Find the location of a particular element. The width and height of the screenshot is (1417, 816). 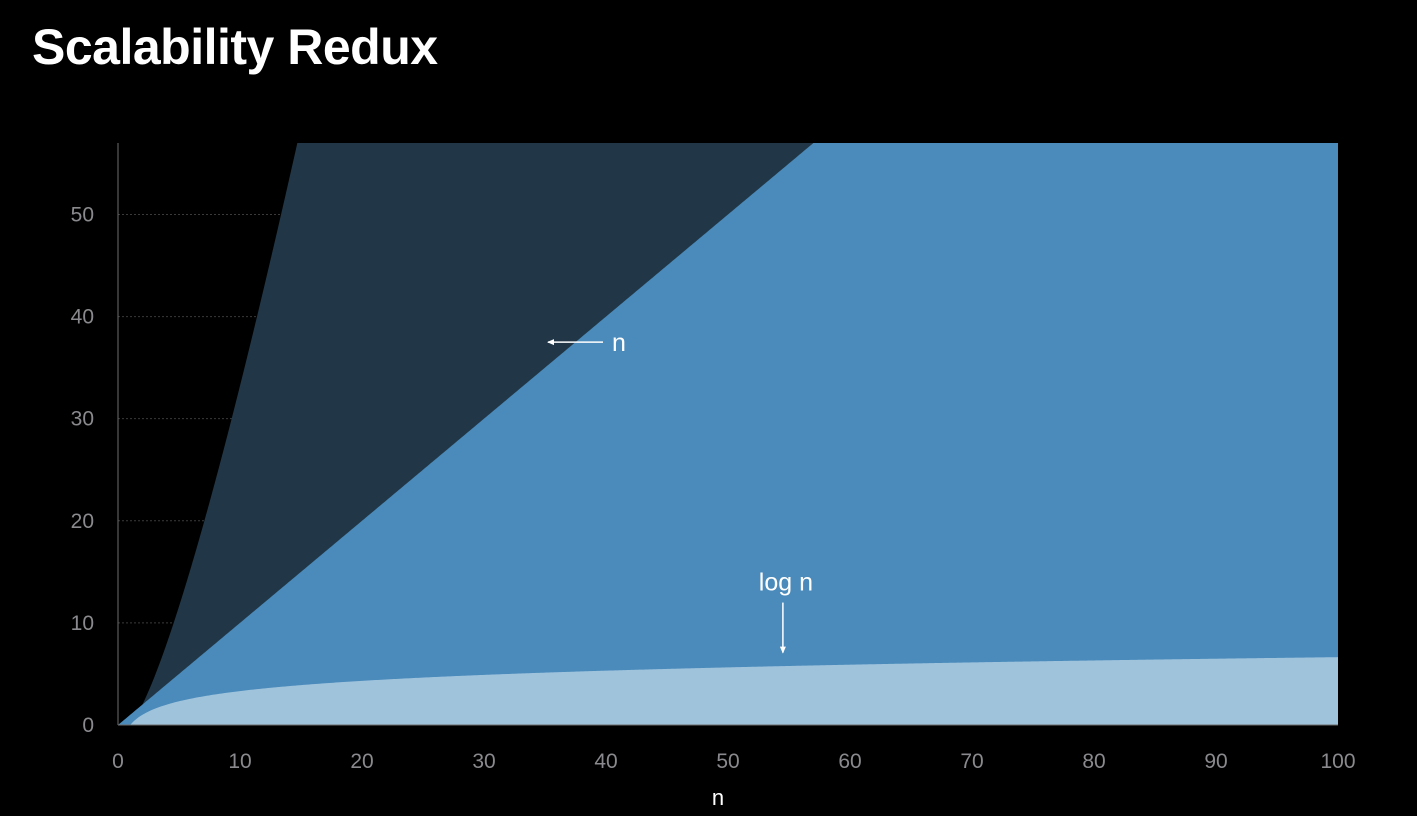

x-tick-label-60: 60 is located at coordinates (849, 761).